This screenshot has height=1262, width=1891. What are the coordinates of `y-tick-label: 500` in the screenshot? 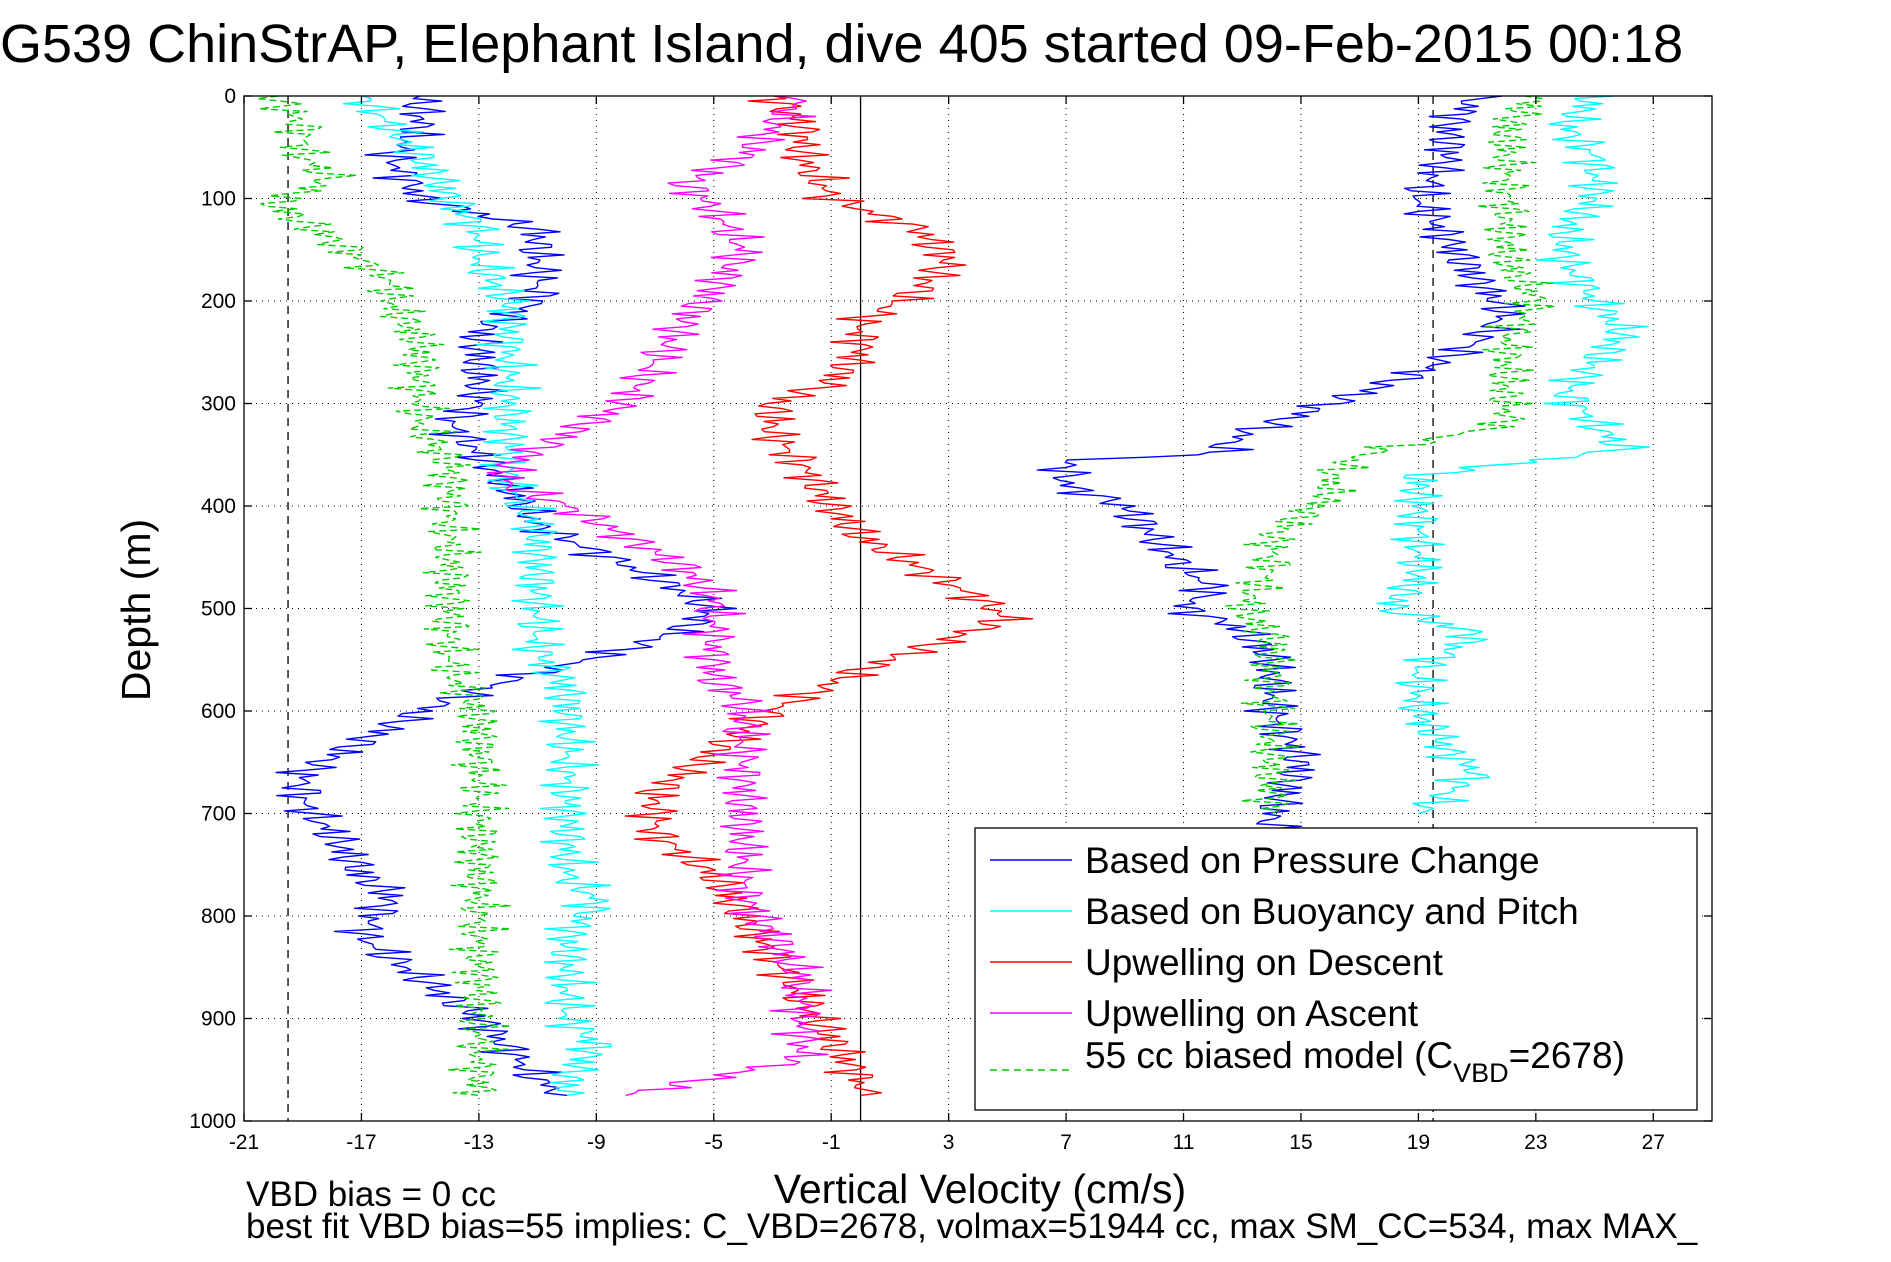 It's located at (218, 609).